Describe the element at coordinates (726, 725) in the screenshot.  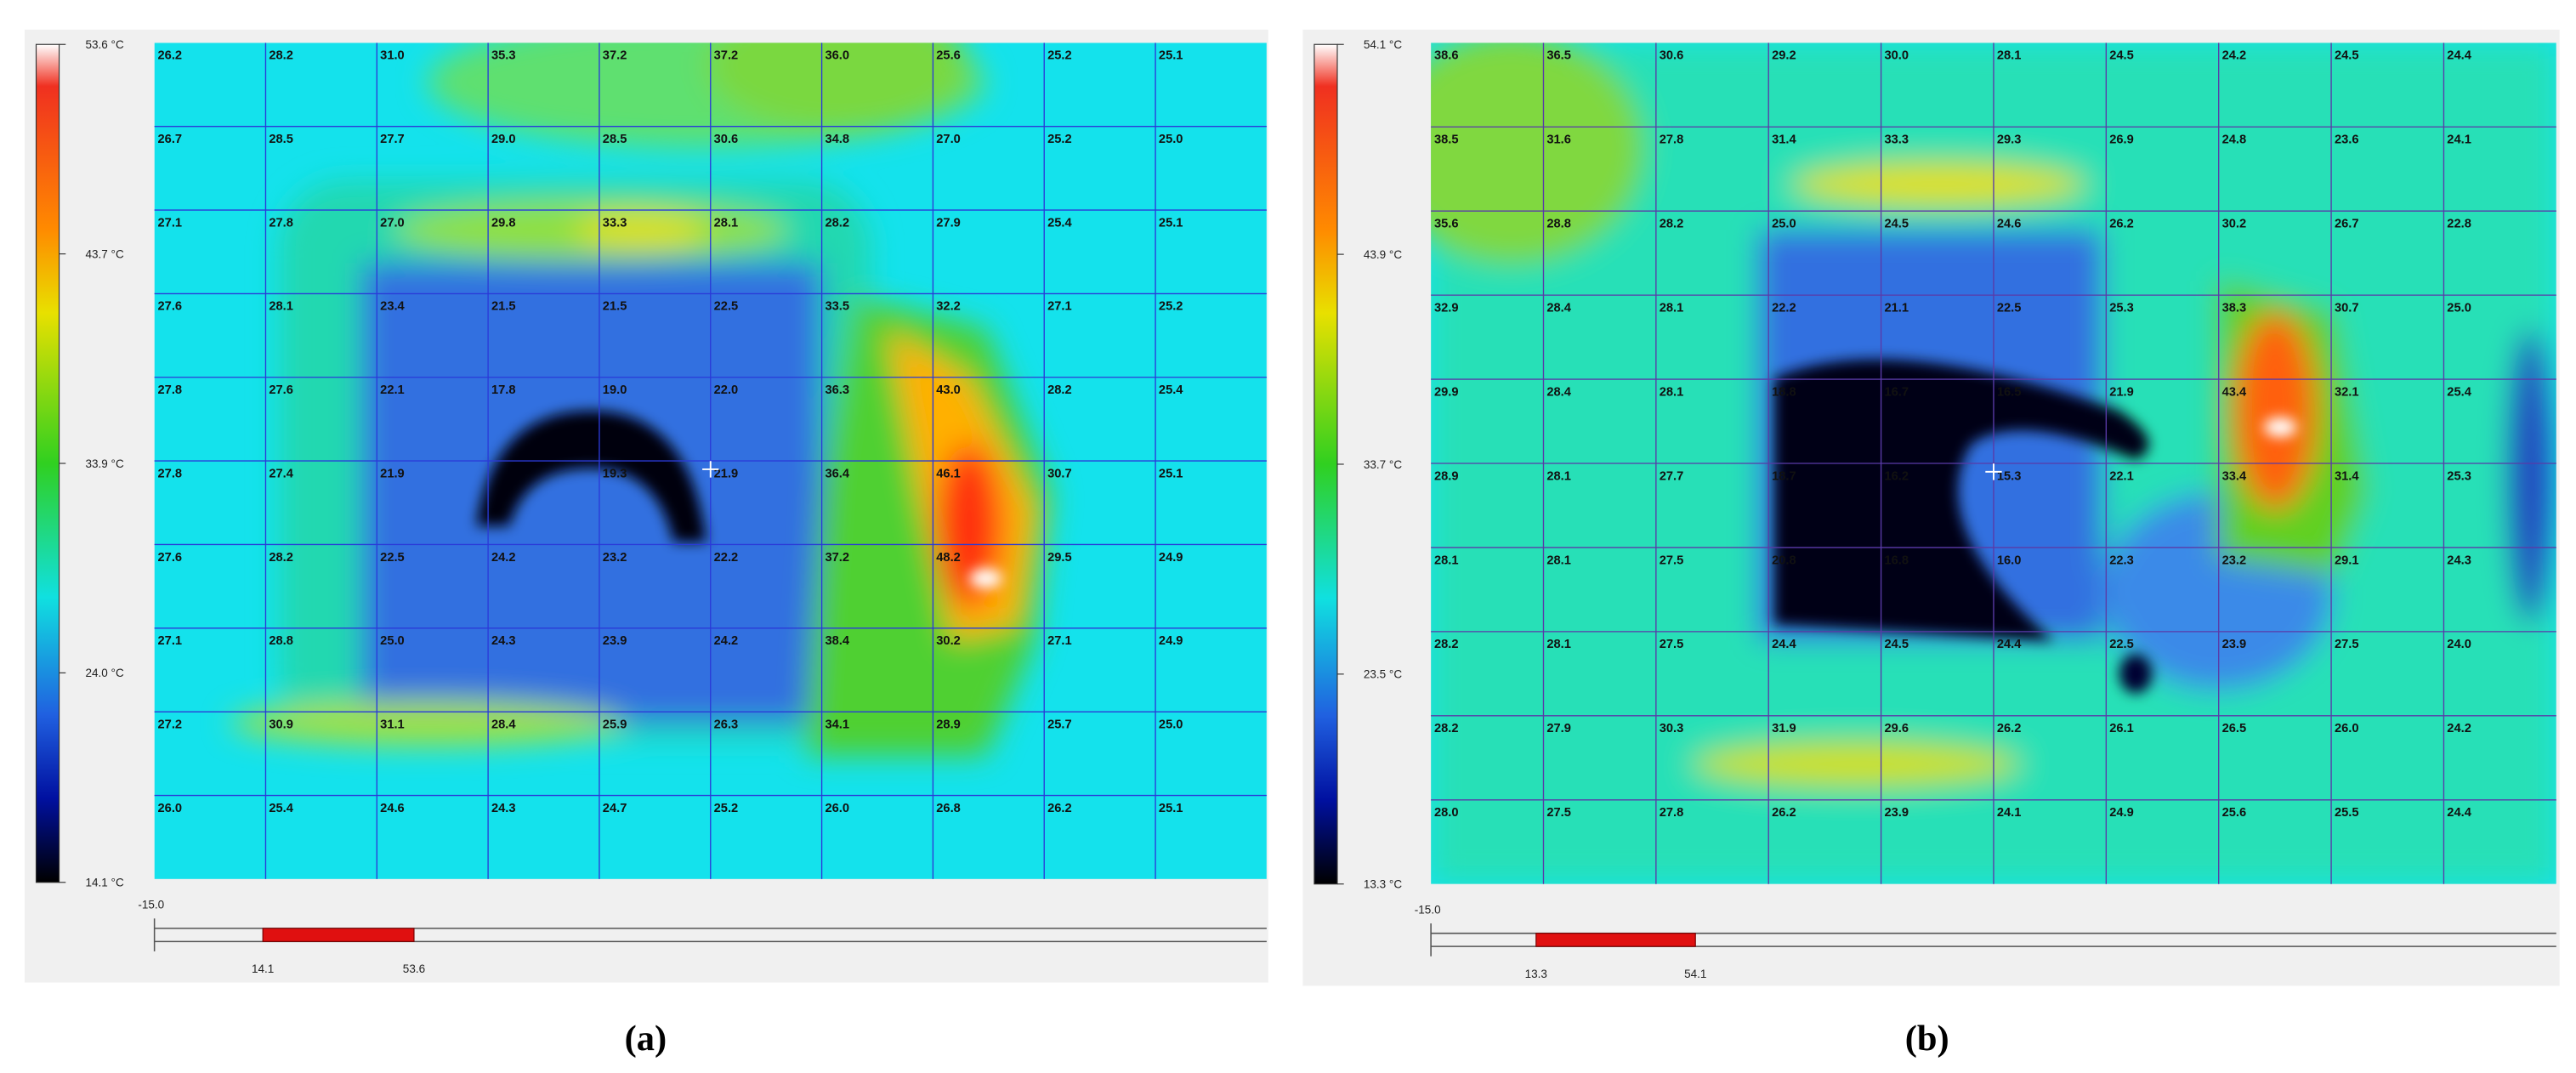
I see `cell-temperature: 26.3` at that location.